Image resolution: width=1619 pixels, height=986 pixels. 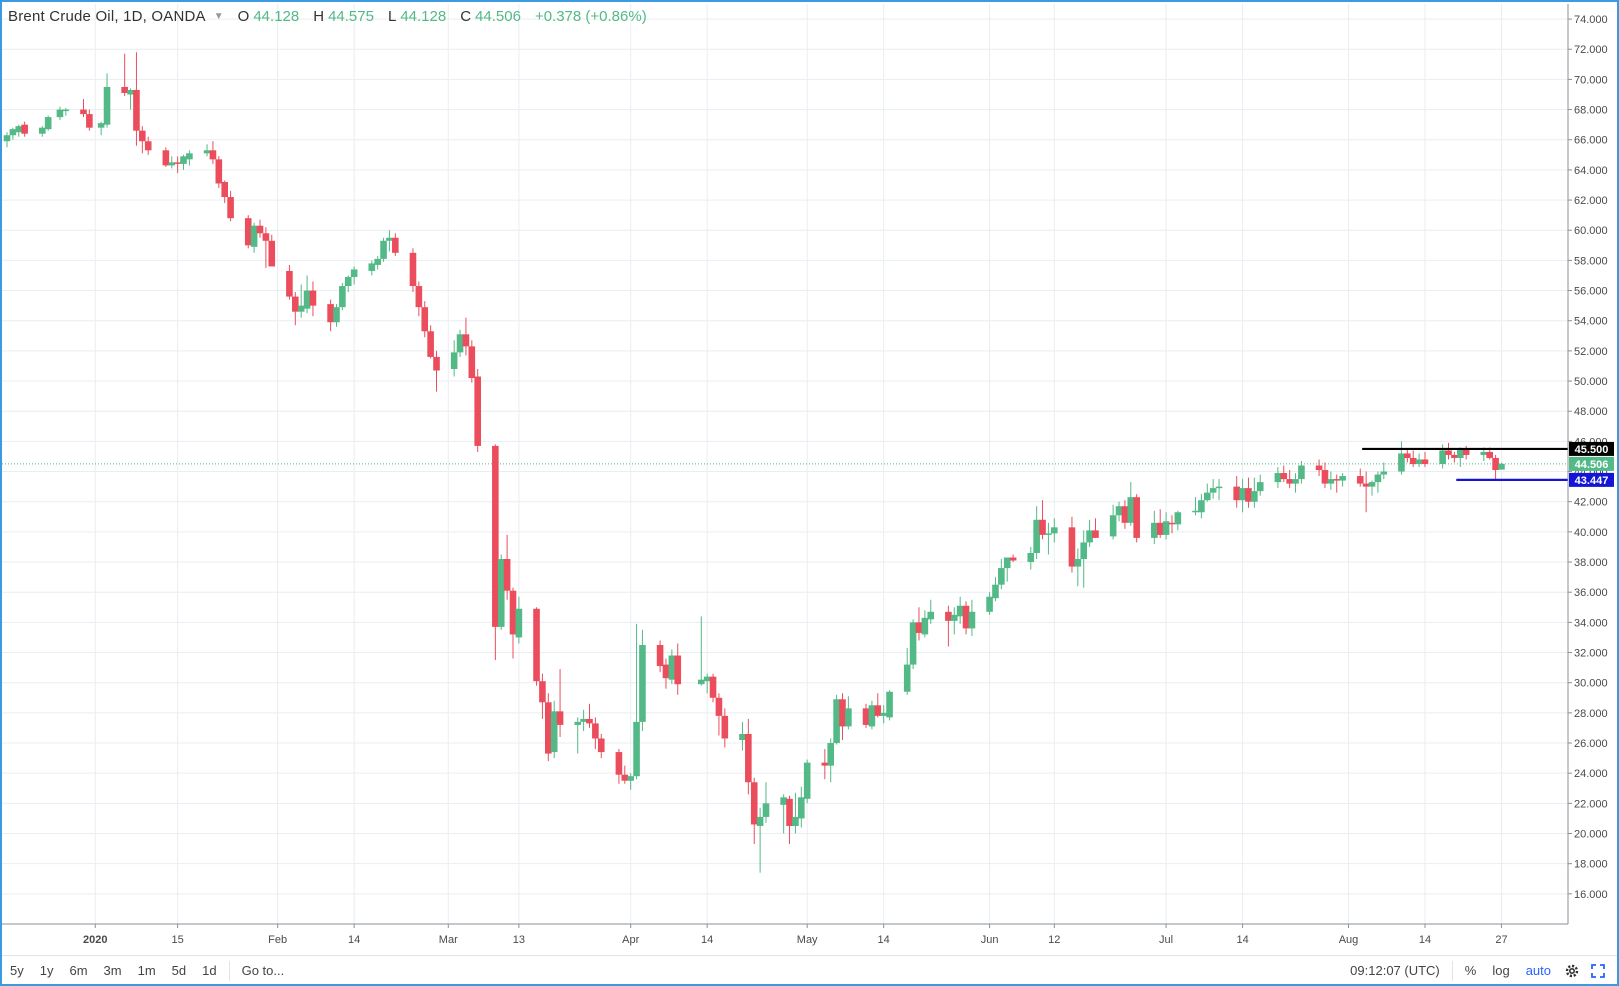 I want to click on chevron-down-icon: ▼, so click(x=218, y=16).